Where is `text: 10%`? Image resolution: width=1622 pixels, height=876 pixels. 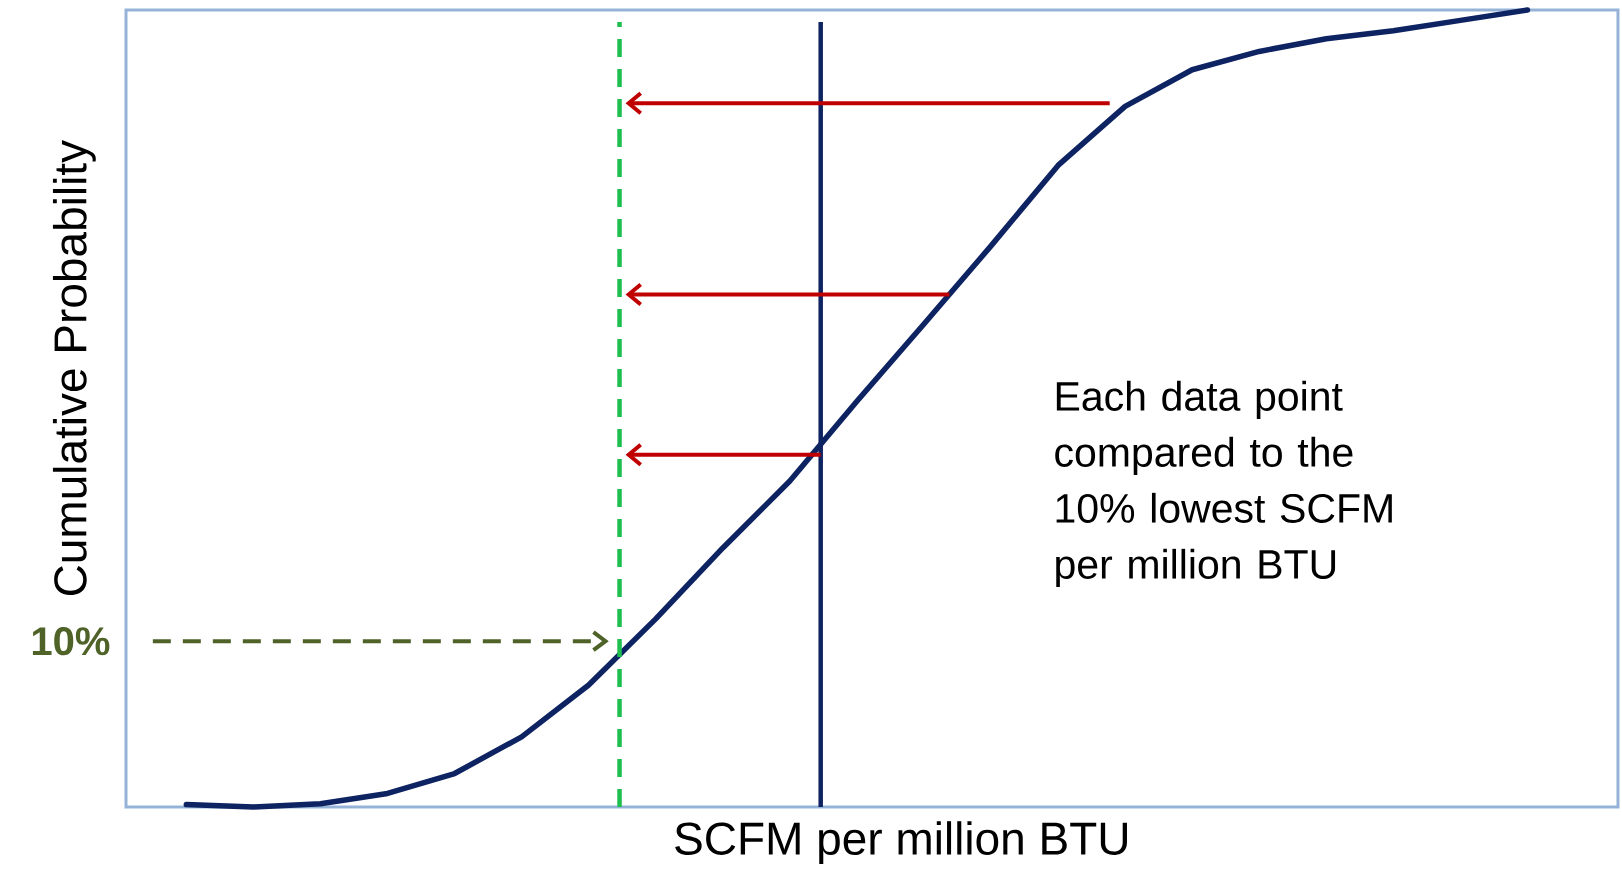
text: 10% is located at coordinates (71, 641).